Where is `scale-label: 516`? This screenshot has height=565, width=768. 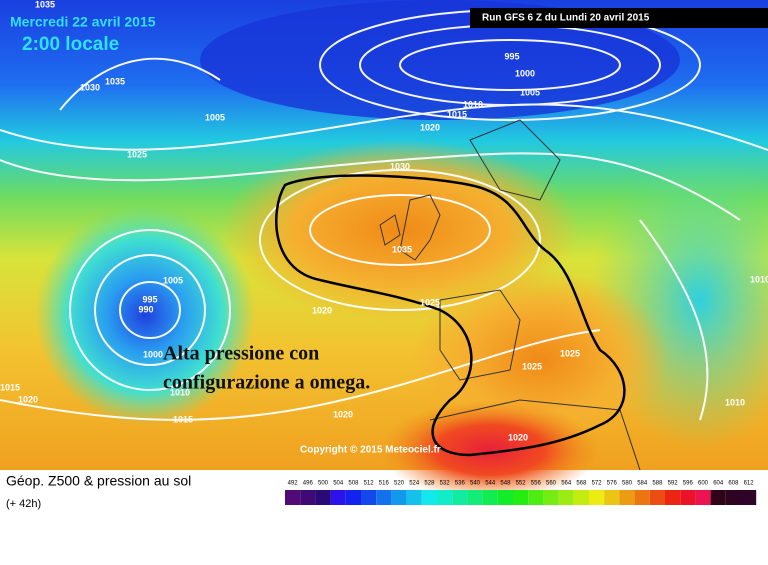
scale-label: 516 is located at coordinates (384, 484).